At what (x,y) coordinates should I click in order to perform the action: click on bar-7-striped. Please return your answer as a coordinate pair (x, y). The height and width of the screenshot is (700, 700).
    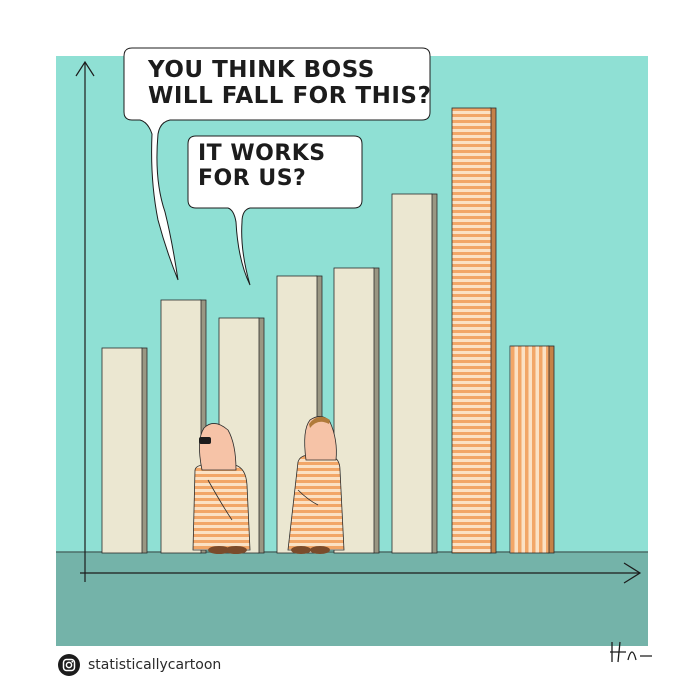
    Looking at the image, I should click on (471, 330).